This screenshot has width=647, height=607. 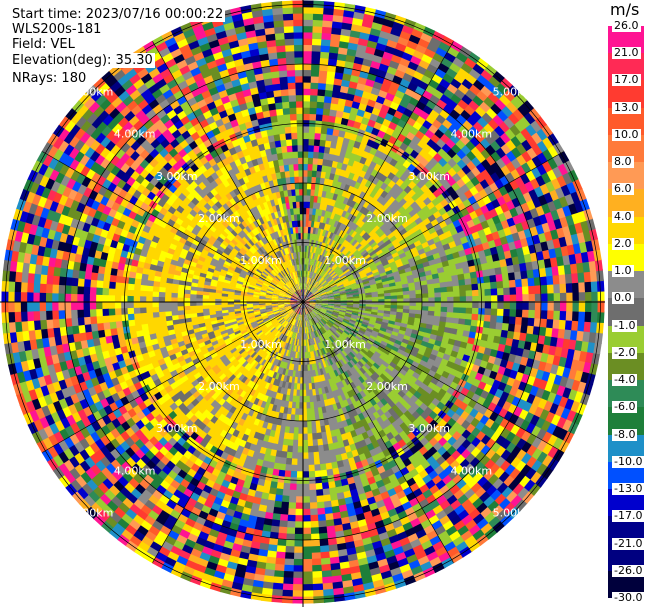 What do you see at coordinates (57, 29) in the screenshot?
I see `instrument-label: WLS200s-181` at bounding box center [57, 29].